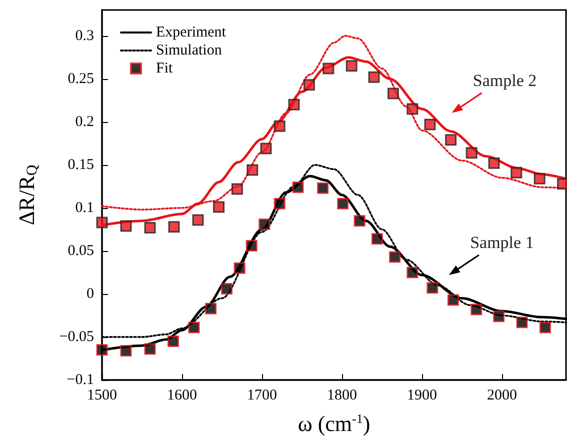 The width and height of the screenshot is (567, 444). I want to click on x-tick-label: 1900, so click(422, 396).